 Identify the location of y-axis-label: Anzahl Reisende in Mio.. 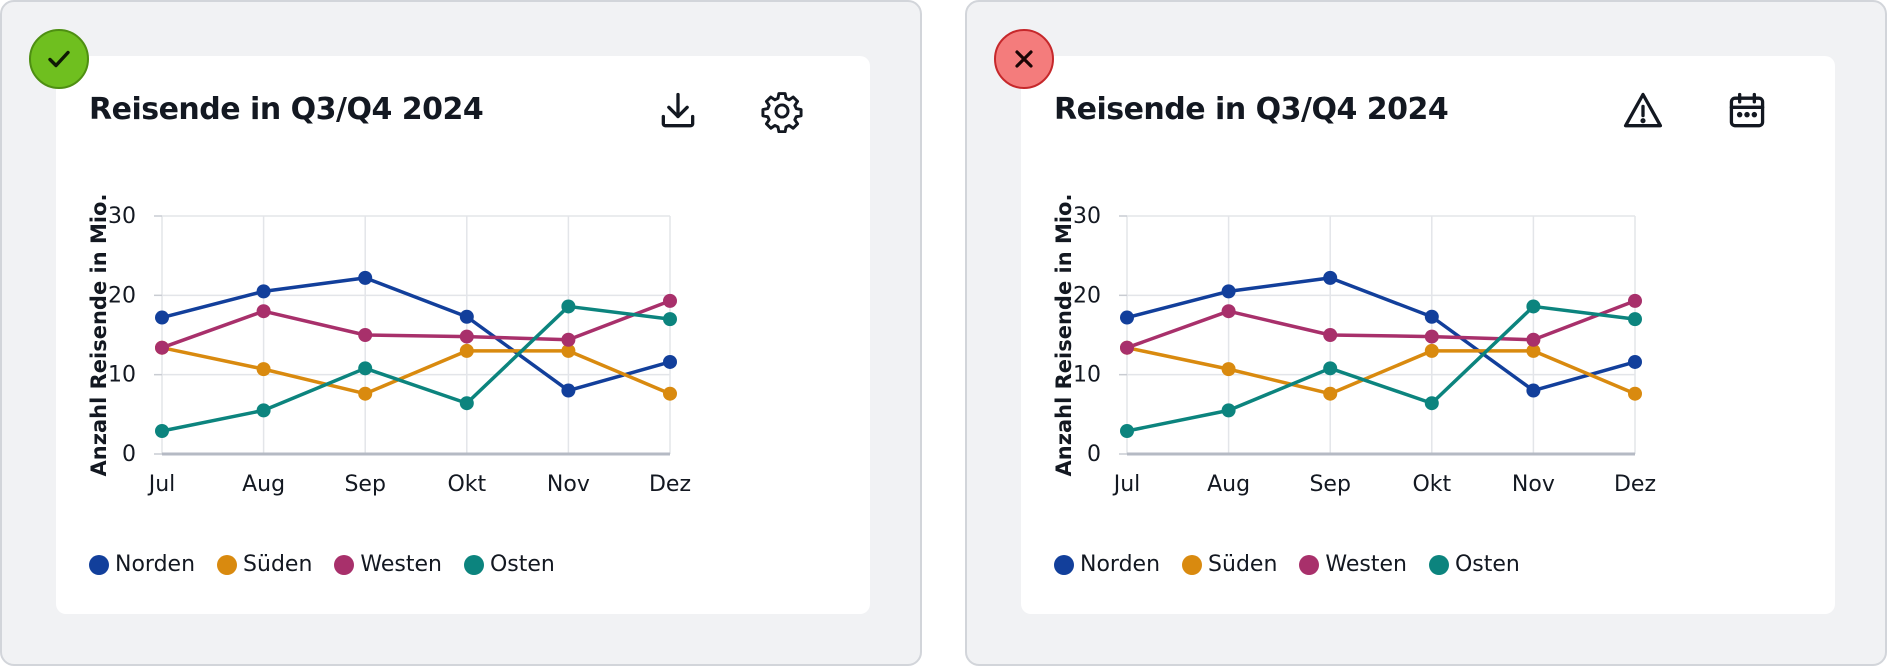
(99, 335).